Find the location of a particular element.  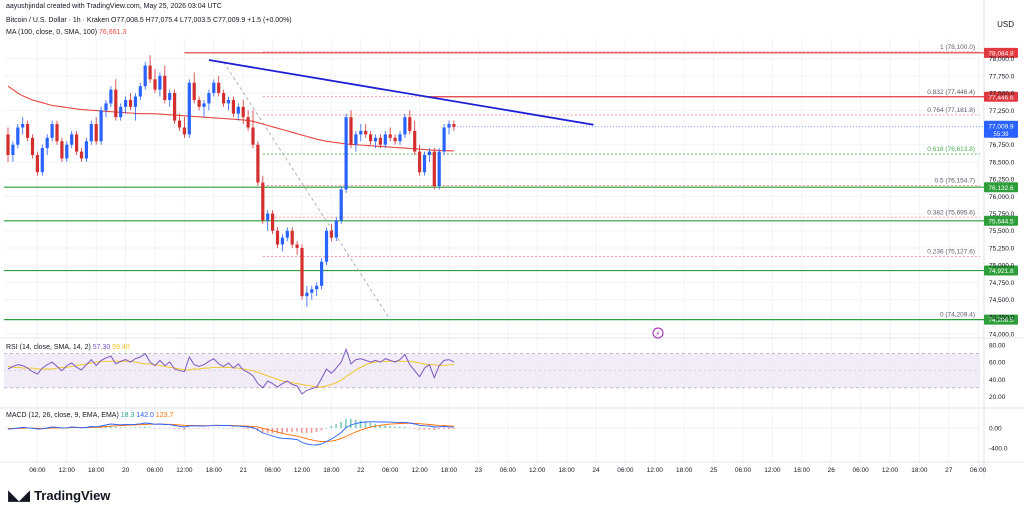

price-tick-label: 75,500.0 is located at coordinates (1002, 231).